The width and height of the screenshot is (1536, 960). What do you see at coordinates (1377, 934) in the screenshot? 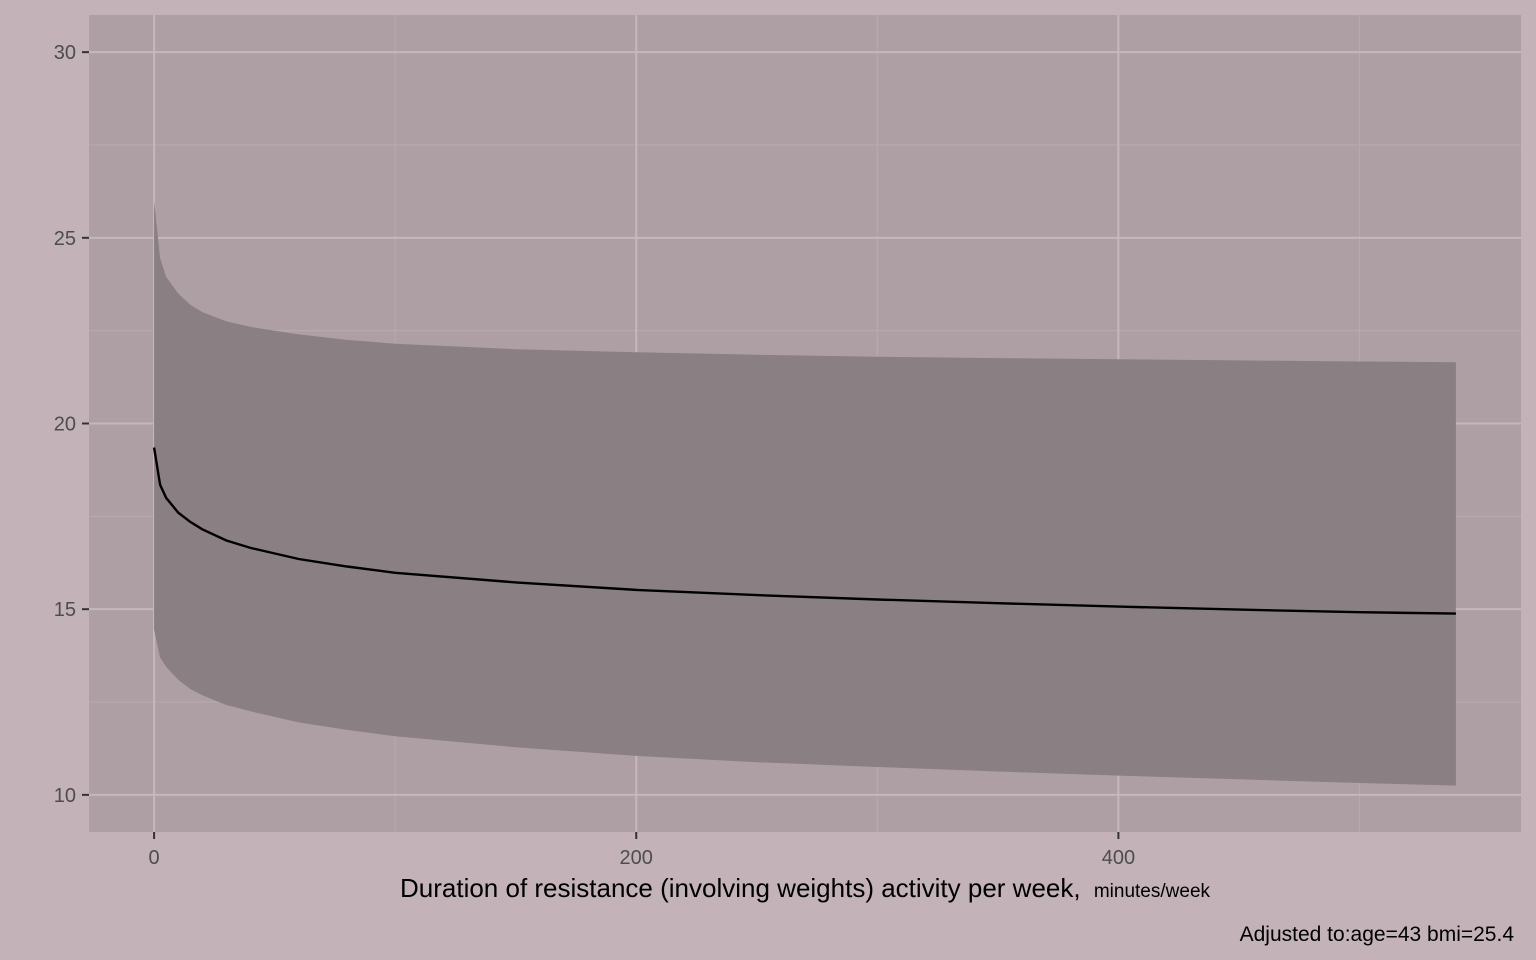
I see `chart-caption: Adjusted to:age=43 bmi=25.4` at bounding box center [1377, 934].